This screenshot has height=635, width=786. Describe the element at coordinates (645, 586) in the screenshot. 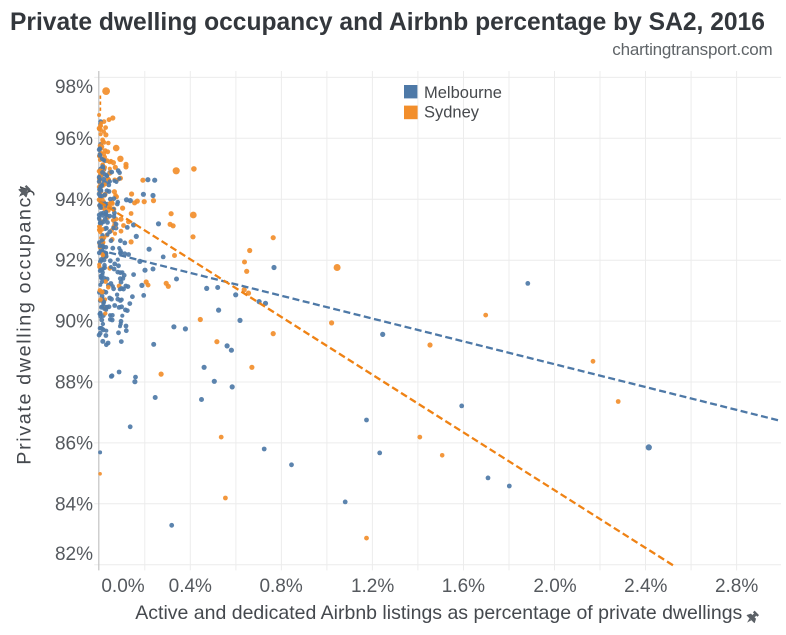

I see `svg-text: 2.4%` at that location.